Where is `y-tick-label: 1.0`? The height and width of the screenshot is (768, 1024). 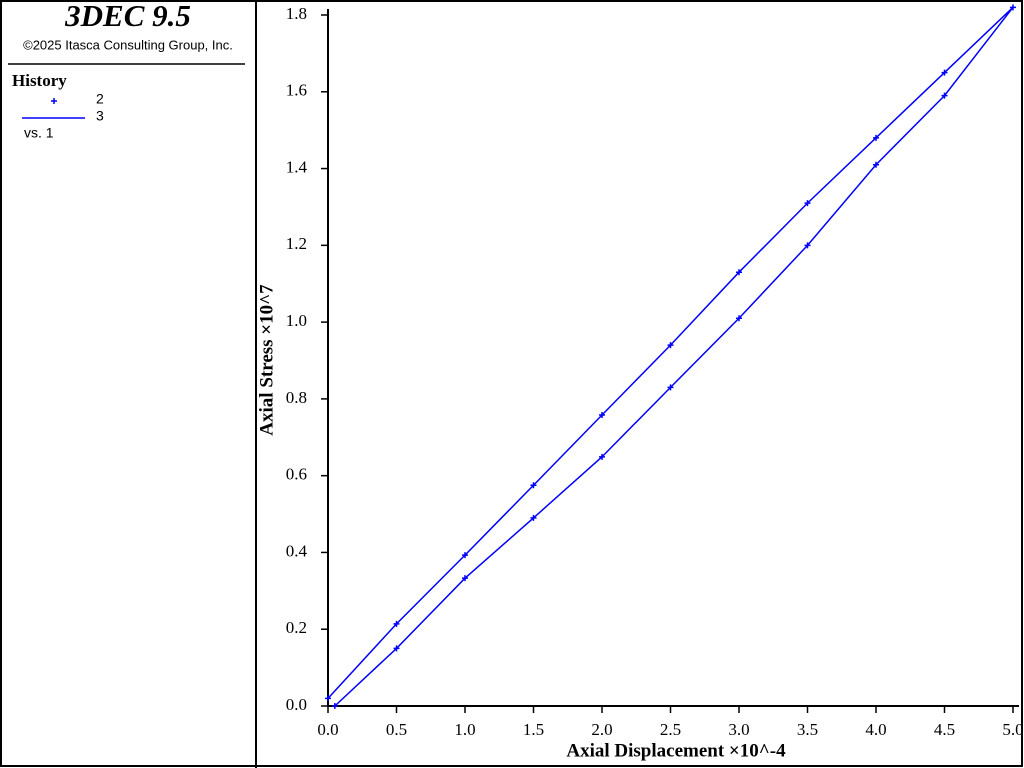
y-tick-label: 1.0 is located at coordinates (296, 320).